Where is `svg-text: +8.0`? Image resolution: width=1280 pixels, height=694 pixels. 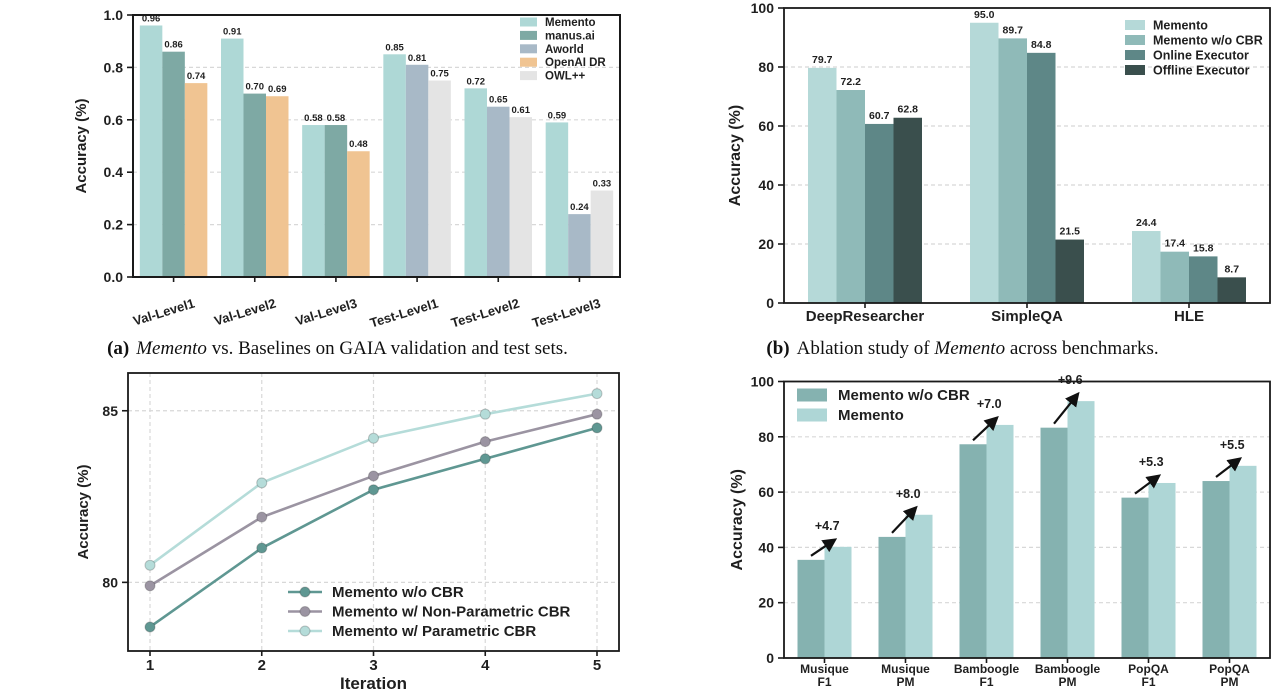
svg-text: +8.0 is located at coordinates (908, 494).